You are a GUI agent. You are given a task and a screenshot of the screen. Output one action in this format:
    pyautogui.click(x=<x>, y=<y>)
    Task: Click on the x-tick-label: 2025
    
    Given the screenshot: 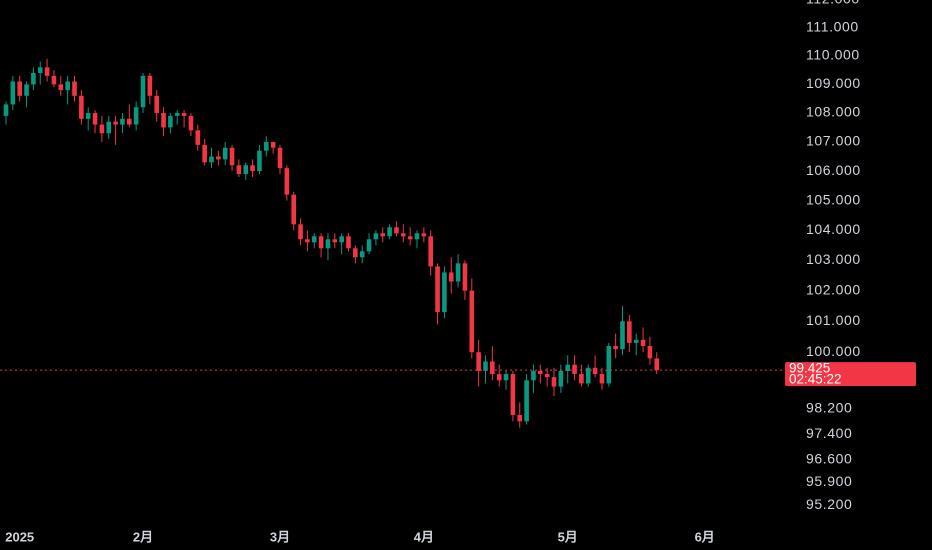 What is the action you would take?
    pyautogui.click(x=19, y=536)
    